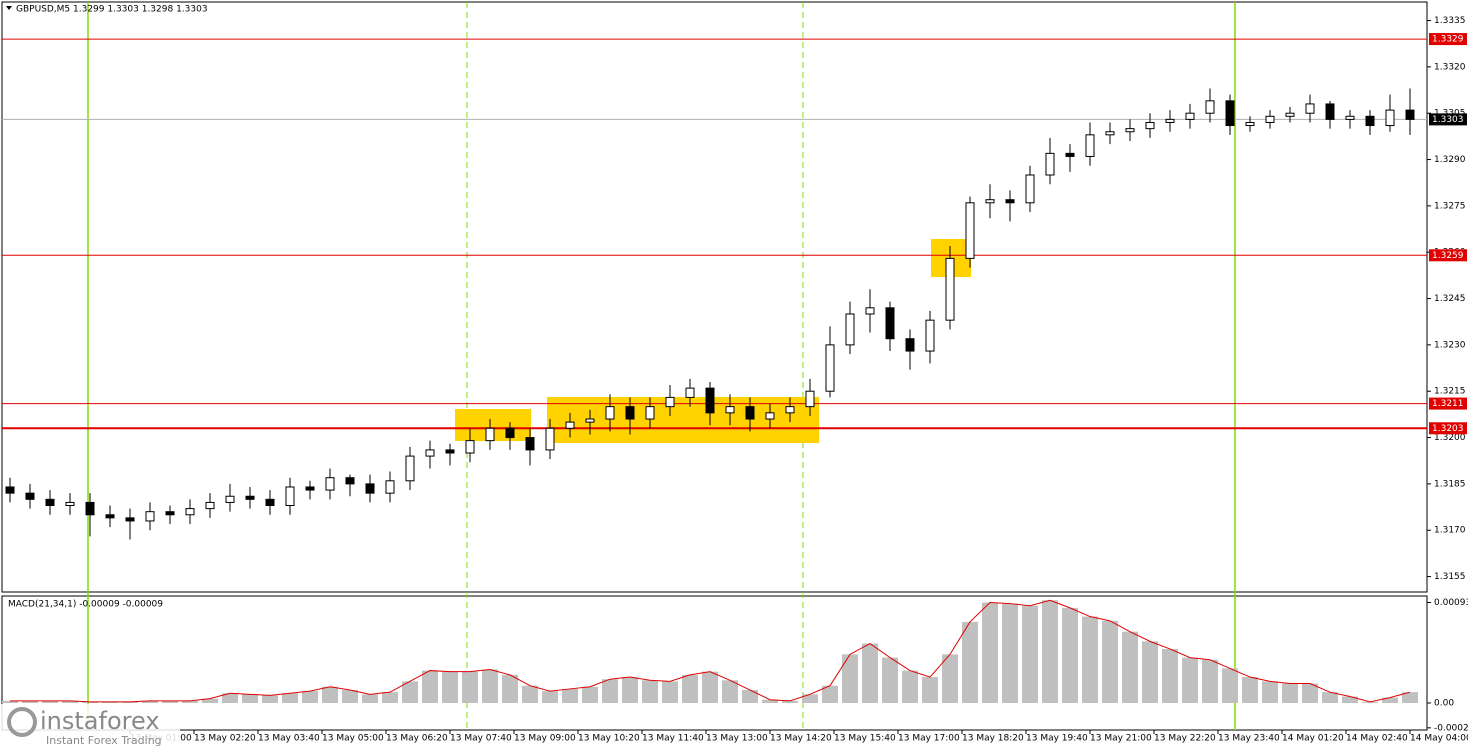 The height and width of the screenshot is (750, 1468). What do you see at coordinates (481, 739) in the screenshot?
I see `x-tick-label: 13 May 07:40` at bounding box center [481, 739].